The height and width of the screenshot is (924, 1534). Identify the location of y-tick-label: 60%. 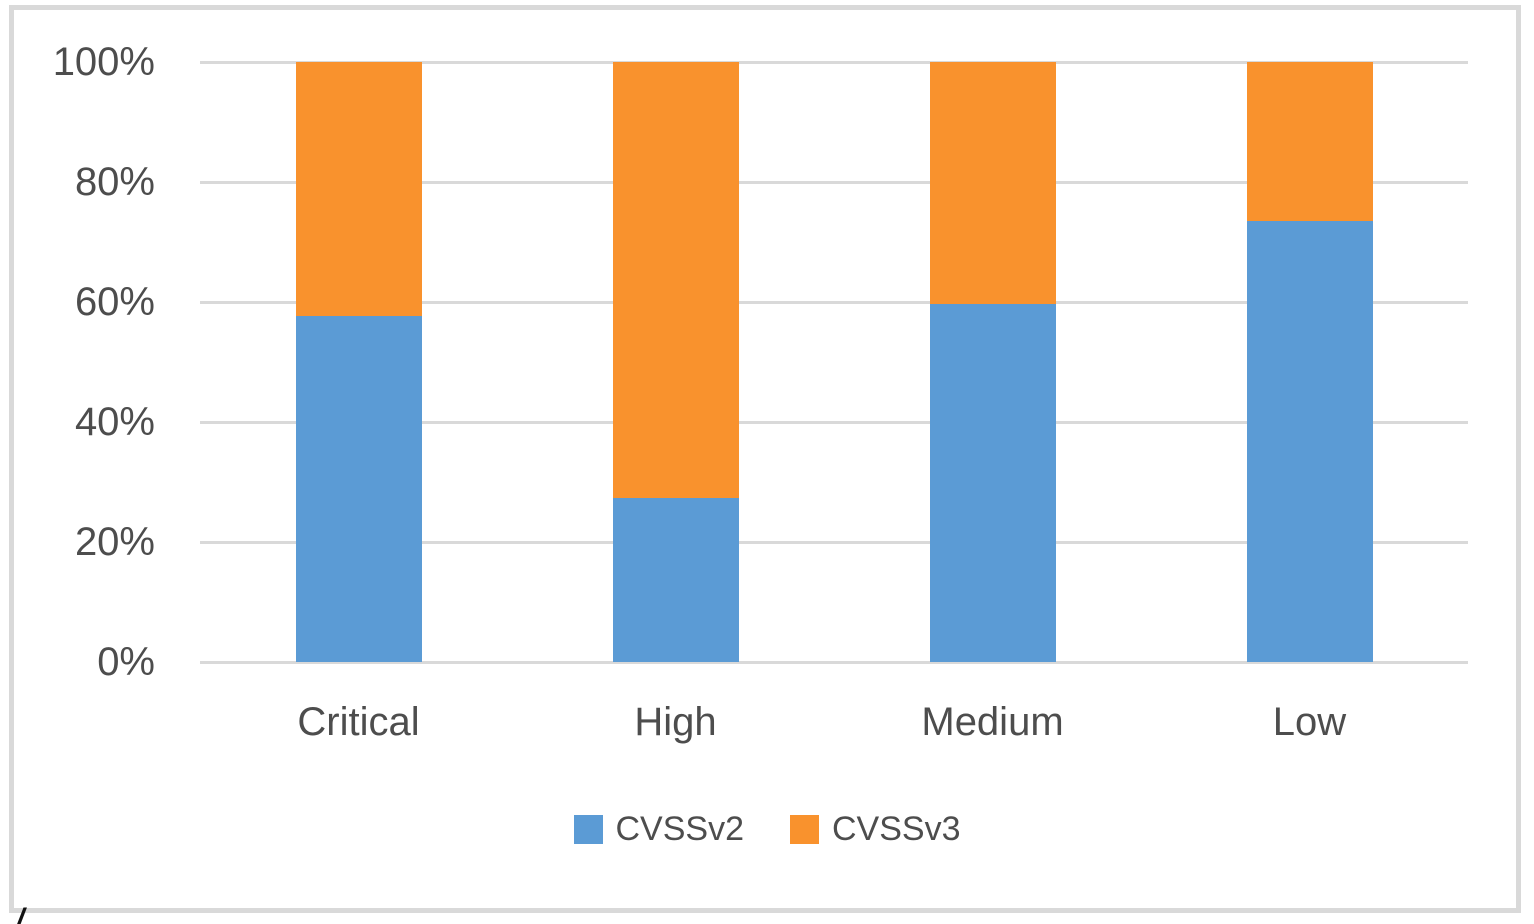
(114, 302).